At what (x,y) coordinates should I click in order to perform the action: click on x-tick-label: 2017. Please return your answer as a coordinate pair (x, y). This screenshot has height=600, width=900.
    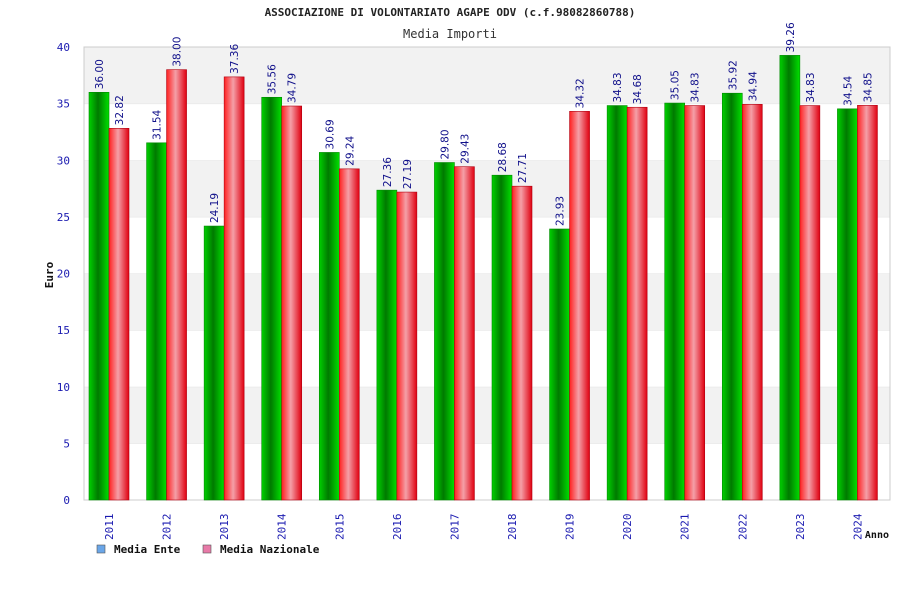
    Looking at the image, I should click on (454, 527).